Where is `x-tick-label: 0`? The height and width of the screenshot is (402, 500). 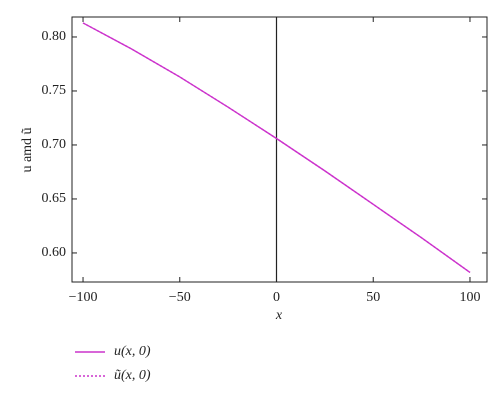
x-tick-label: 0 is located at coordinates (276, 297).